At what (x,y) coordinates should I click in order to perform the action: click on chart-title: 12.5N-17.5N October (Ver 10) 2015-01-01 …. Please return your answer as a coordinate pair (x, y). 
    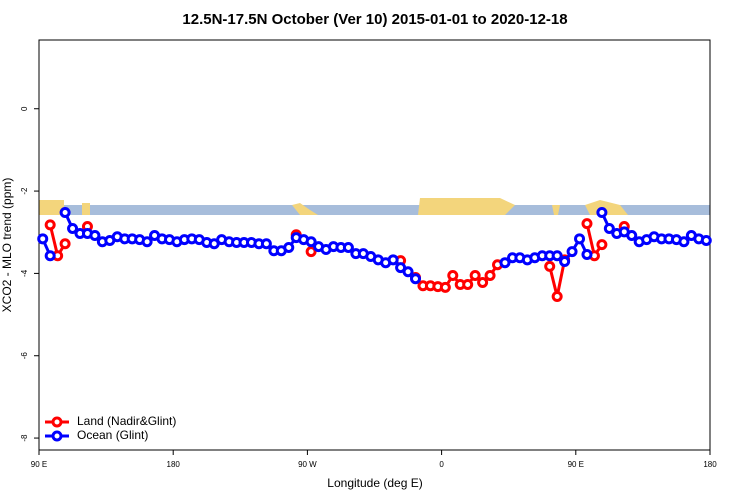
    Looking at the image, I should click on (374, 19).